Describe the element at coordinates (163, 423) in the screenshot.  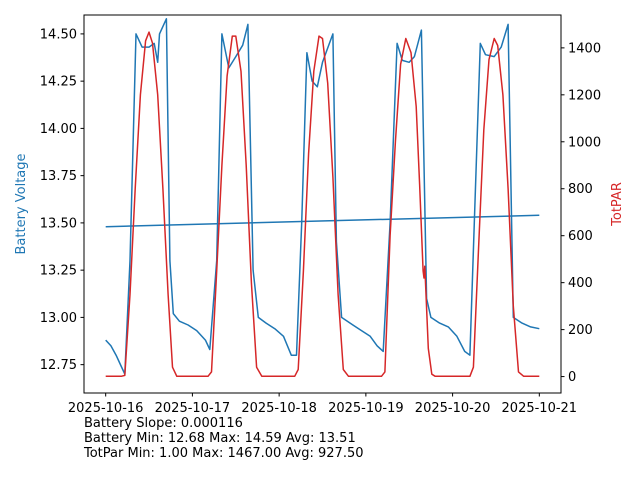
I see `battery-slope-text: Battery Slope: 0.000116` at that location.